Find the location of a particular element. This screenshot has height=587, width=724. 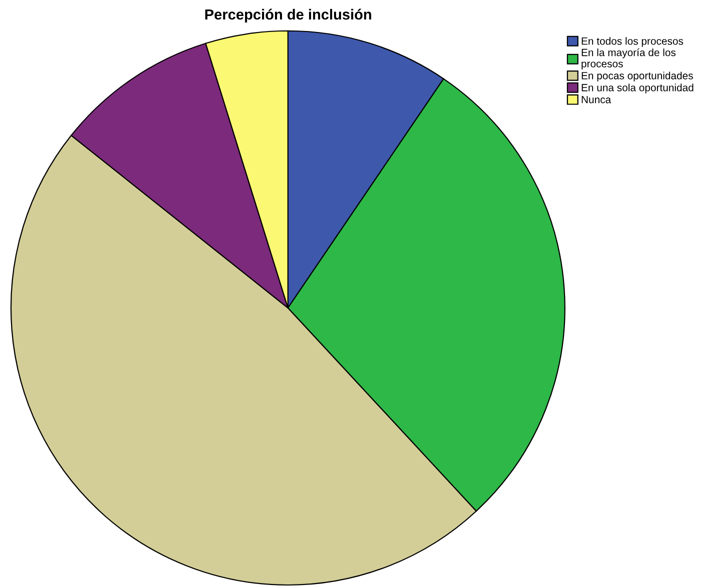

legend-label: En la mayoría de los procesos is located at coordinates (629, 59).